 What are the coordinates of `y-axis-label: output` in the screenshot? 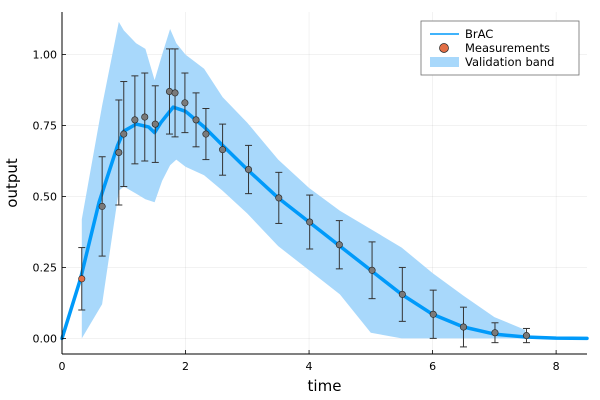 It's located at (12, 183).